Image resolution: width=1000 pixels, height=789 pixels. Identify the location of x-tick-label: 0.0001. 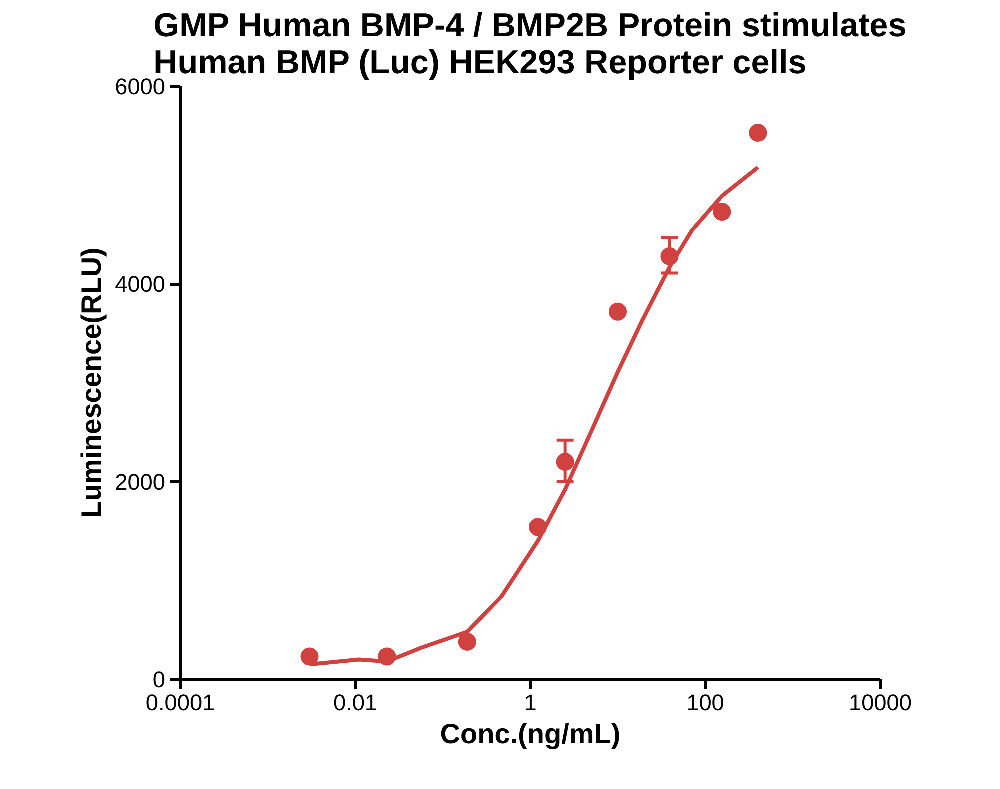
(181, 703).